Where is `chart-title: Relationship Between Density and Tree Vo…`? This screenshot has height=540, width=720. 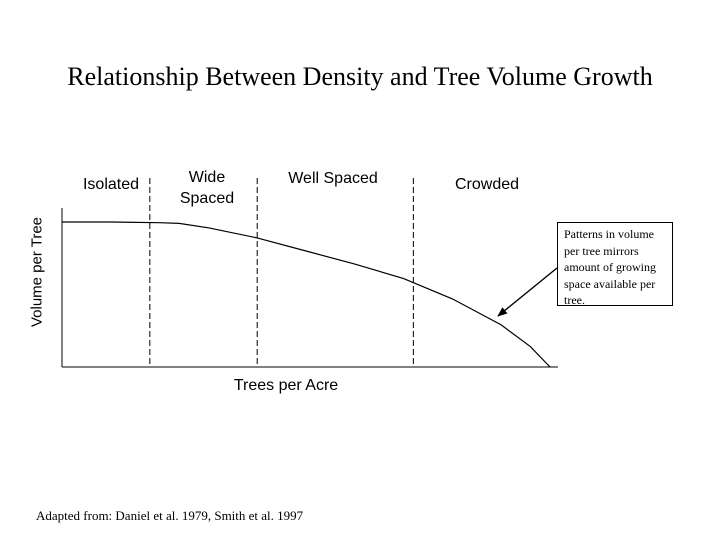
chart-title: Relationship Between Density and Tree Vo… is located at coordinates (360, 76).